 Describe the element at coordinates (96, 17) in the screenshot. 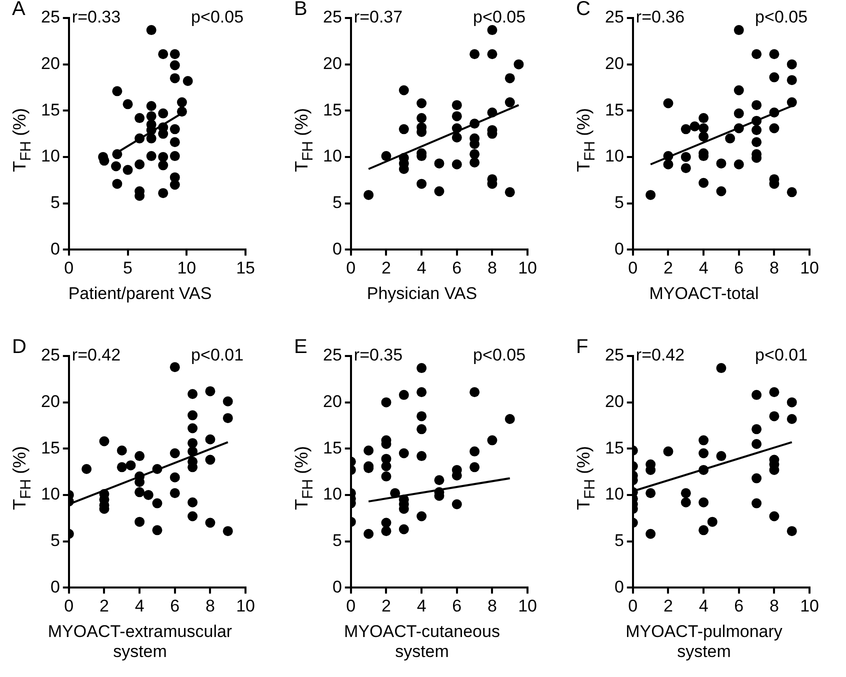

I see `annotation: r=0.33` at that location.